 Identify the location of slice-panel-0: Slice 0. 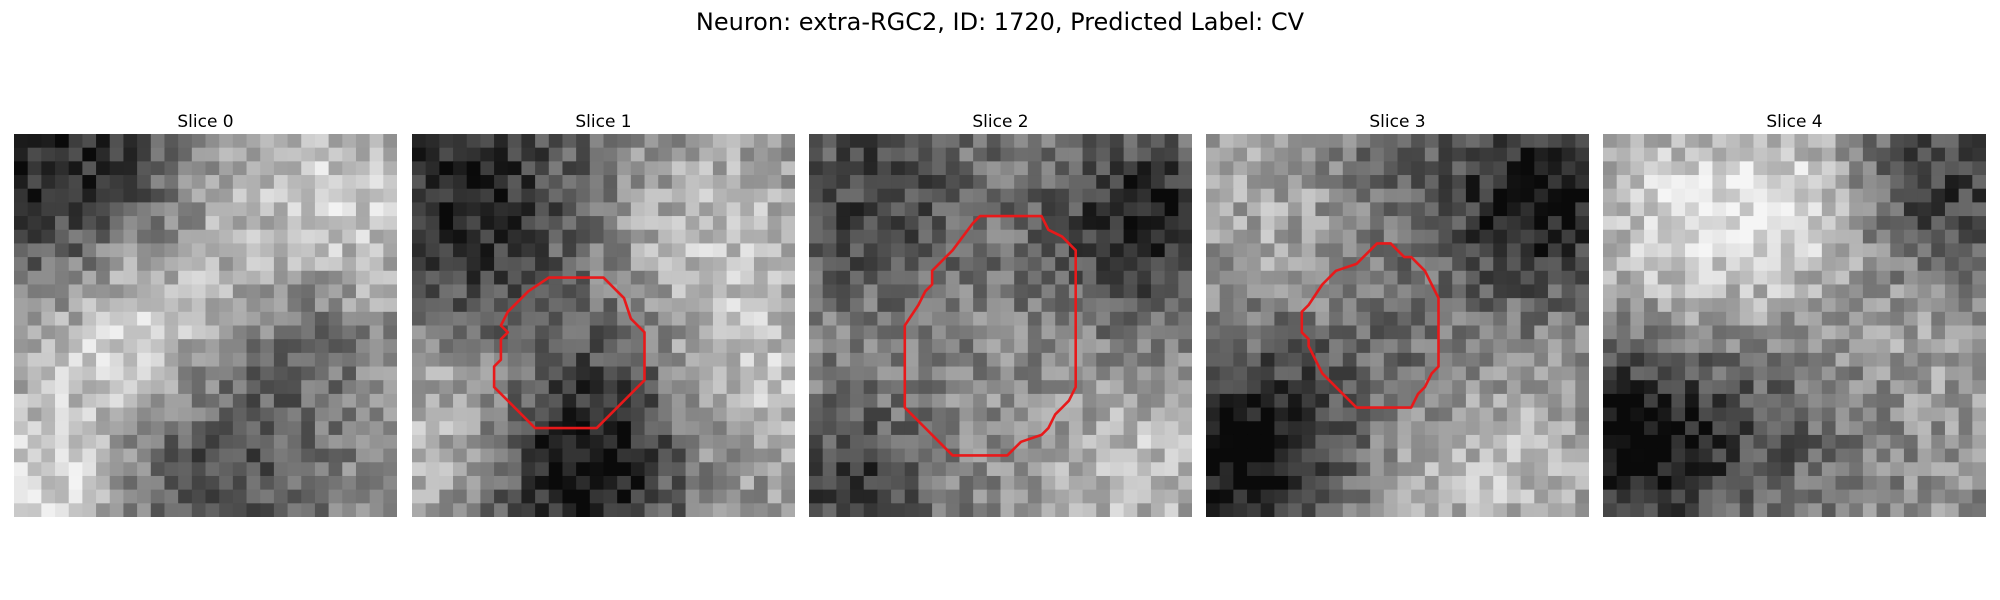
(205, 313).